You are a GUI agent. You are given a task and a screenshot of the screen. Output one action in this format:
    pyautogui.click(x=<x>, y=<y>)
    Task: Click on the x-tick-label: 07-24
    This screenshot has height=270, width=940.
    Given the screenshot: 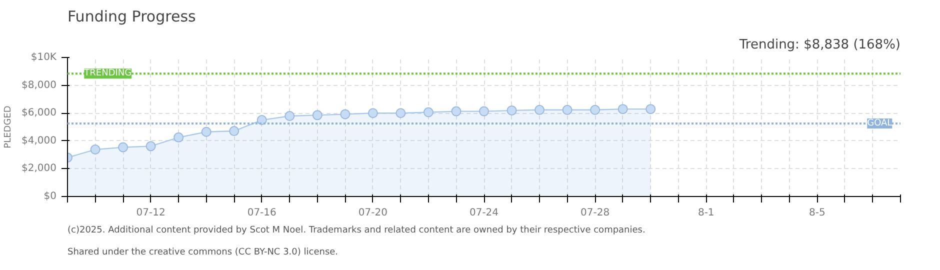 What is the action you would take?
    pyautogui.click(x=484, y=213)
    